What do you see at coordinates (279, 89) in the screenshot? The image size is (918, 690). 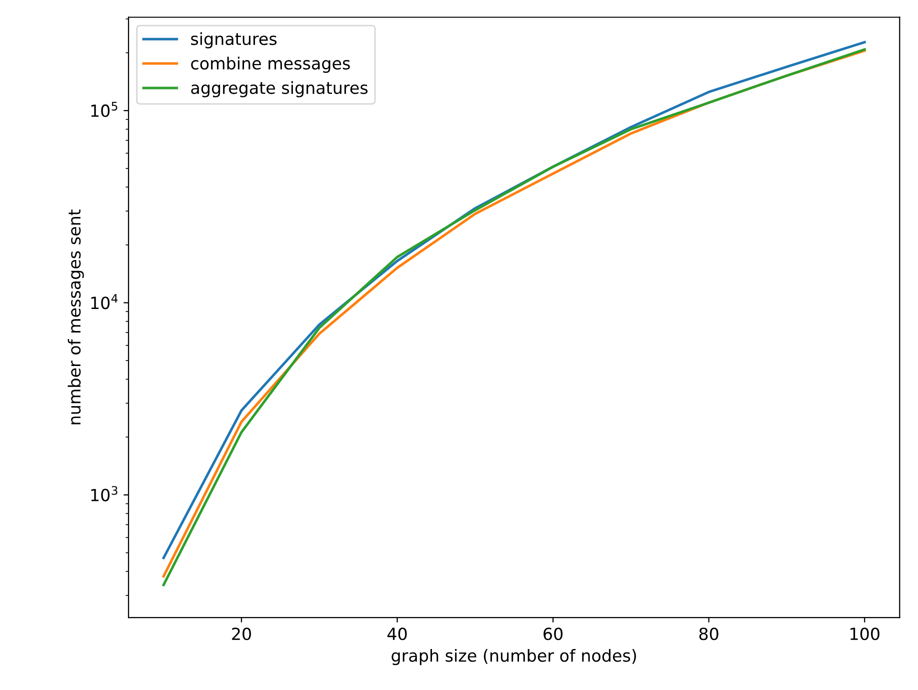 I see `legend-label: aggregate signatures` at bounding box center [279, 89].